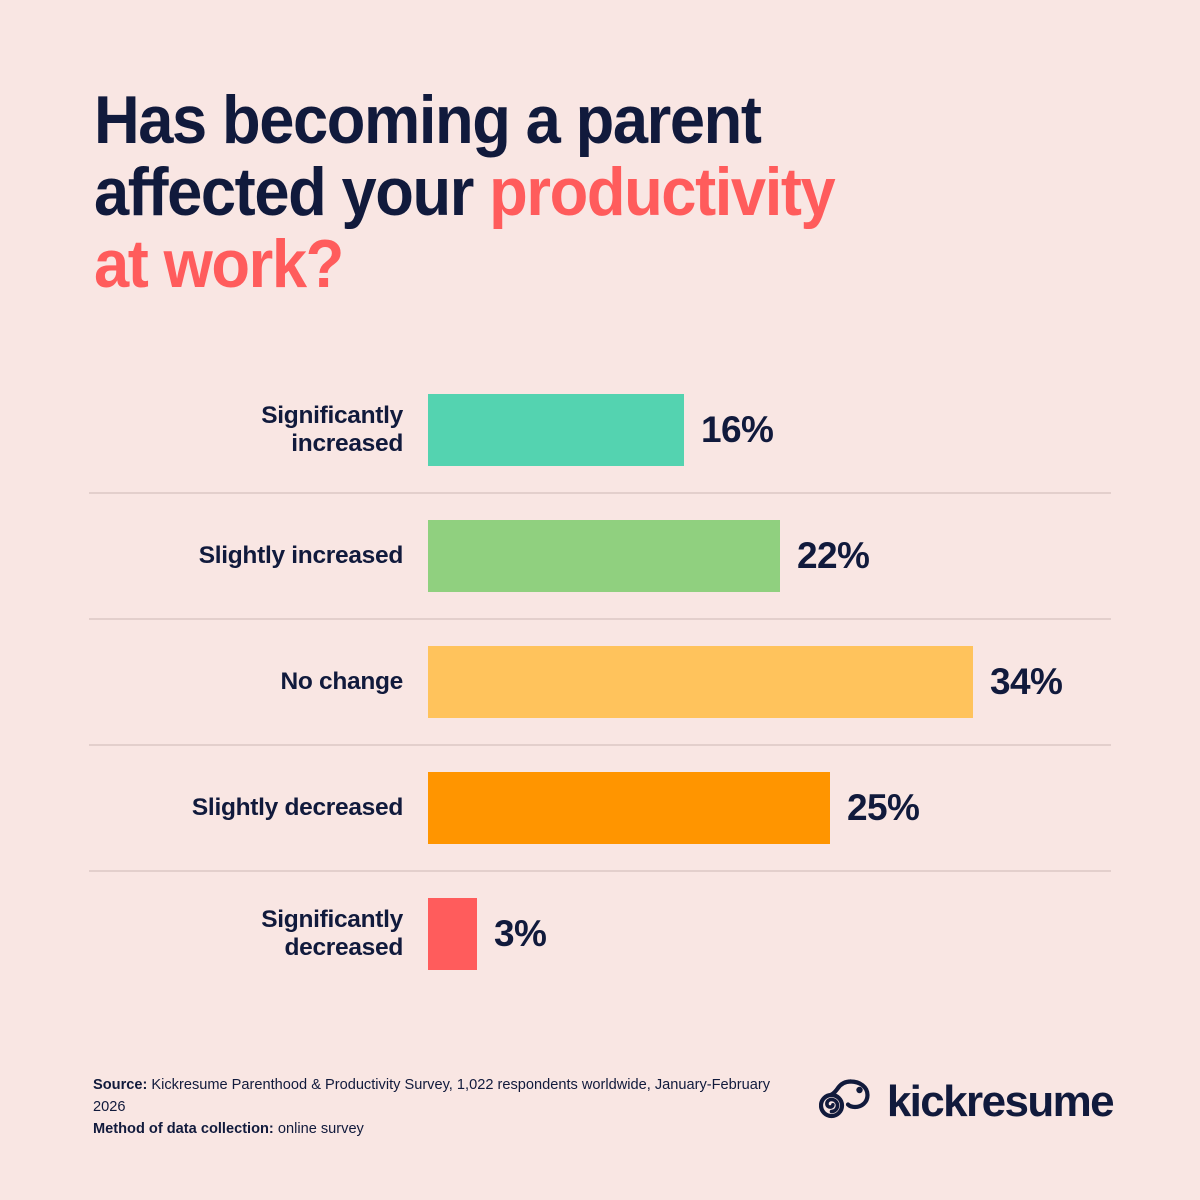 Image resolution: width=1200 pixels, height=1200 pixels. I want to click on method-label: Method of data collection:, so click(183, 1129).